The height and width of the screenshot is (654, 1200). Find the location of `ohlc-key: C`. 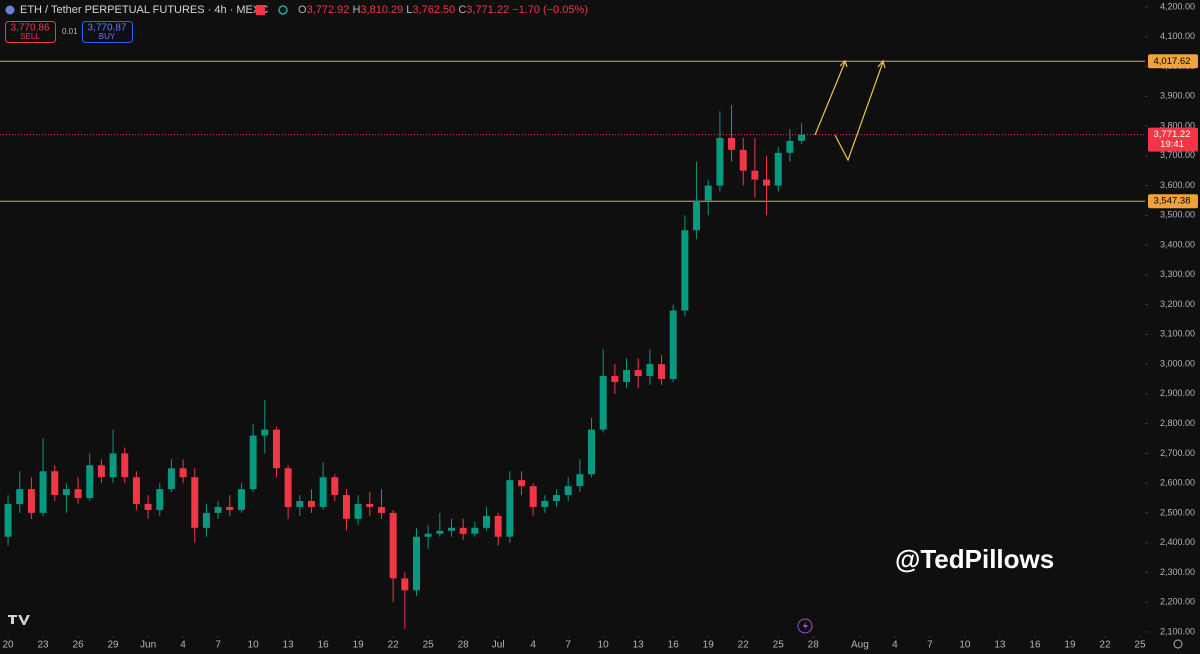

ohlc-key: C is located at coordinates (462, 10).